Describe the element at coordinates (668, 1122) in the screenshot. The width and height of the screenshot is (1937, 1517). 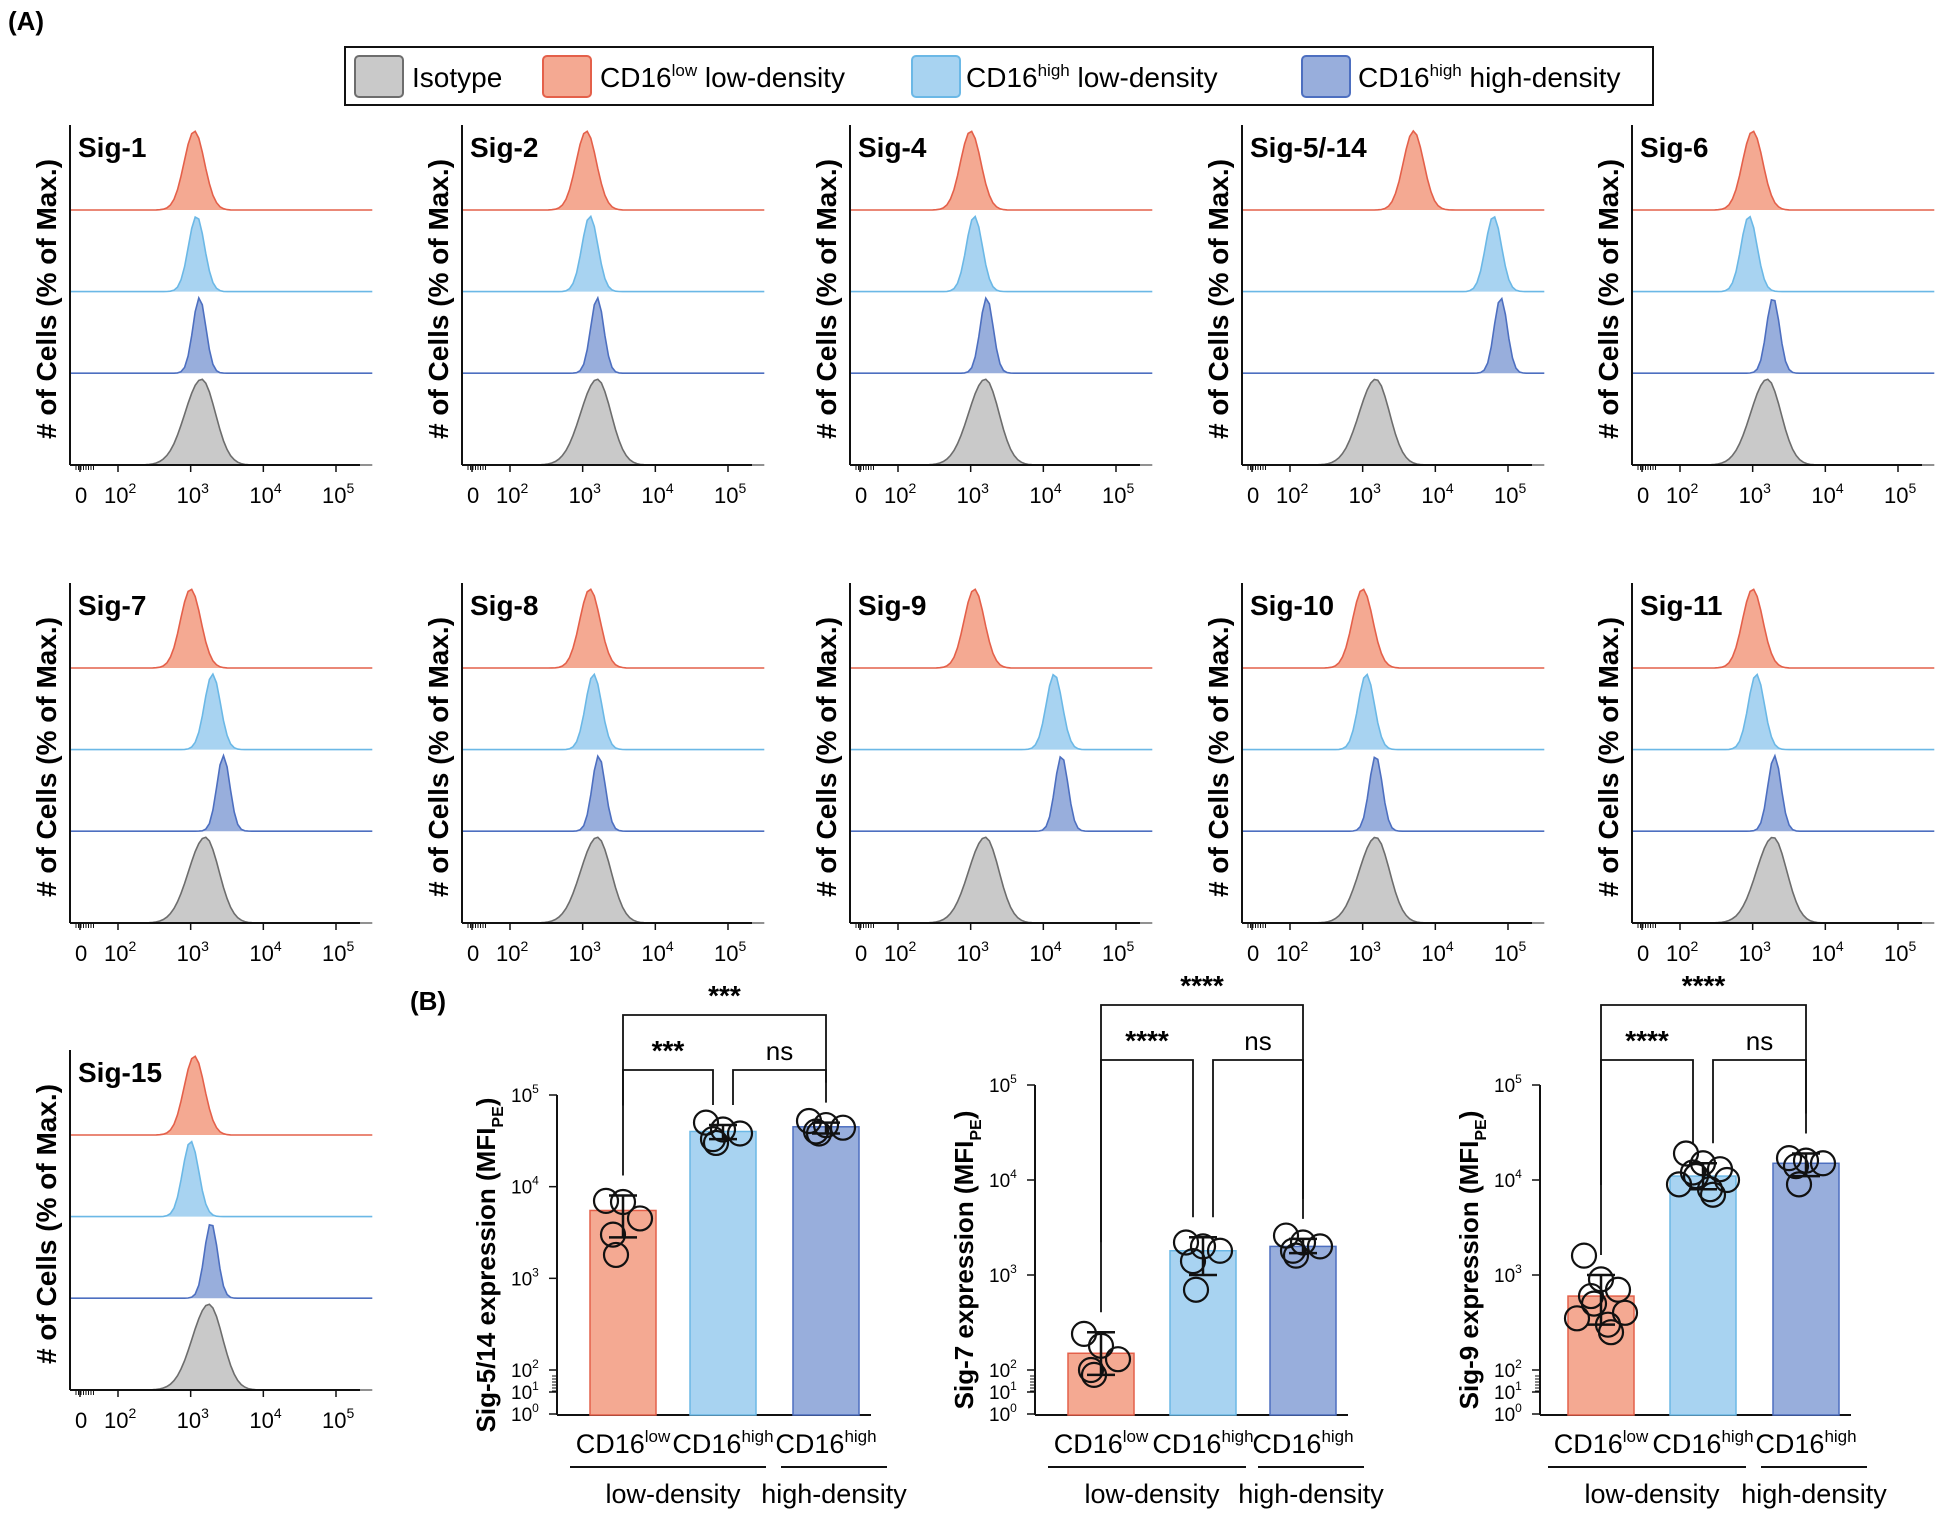
I see `significance-bracket` at that location.